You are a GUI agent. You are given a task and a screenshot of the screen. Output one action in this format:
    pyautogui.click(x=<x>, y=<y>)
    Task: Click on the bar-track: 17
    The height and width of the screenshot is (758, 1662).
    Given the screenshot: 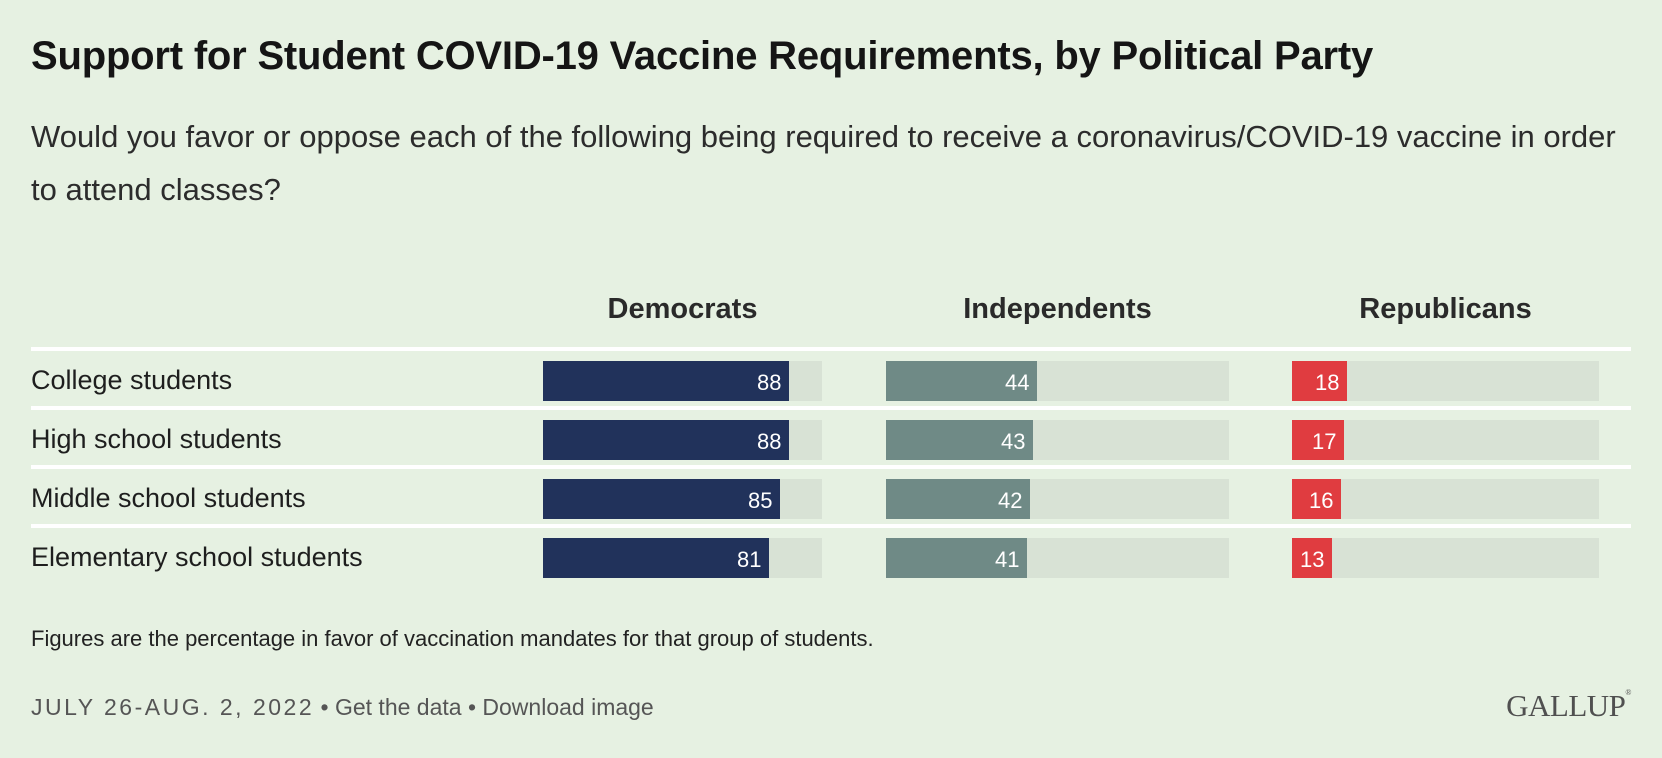 What is the action you would take?
    pyautogui.click(x=1445, y=440)
    